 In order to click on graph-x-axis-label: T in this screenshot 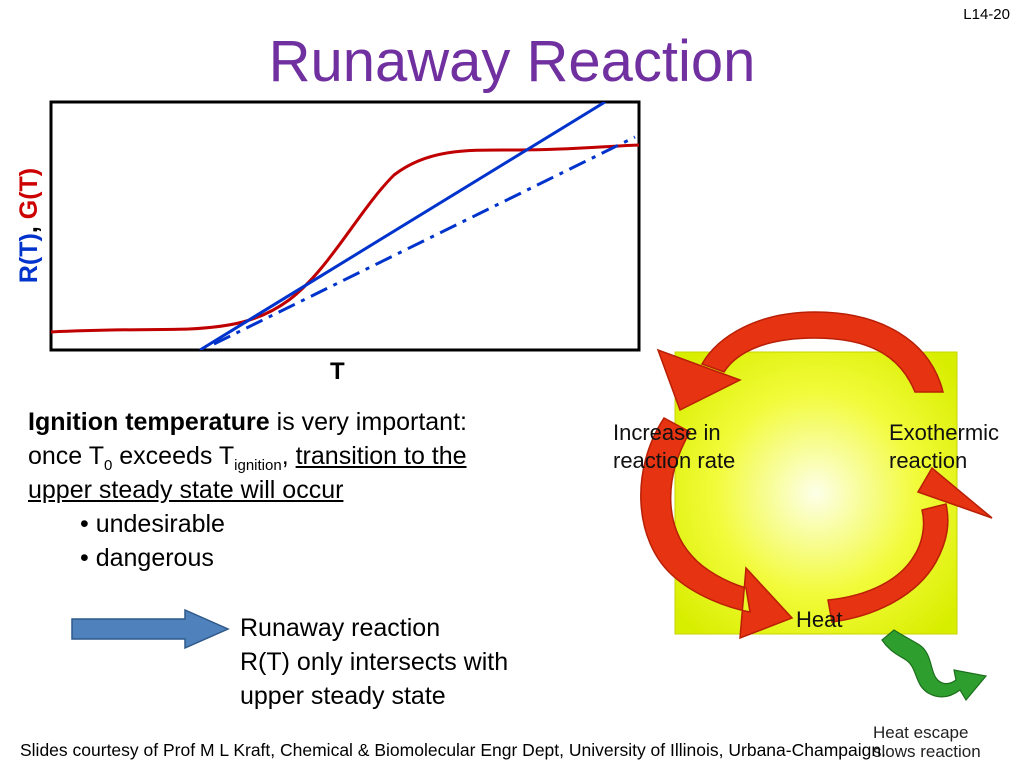, I will do `click(337, 371)`.